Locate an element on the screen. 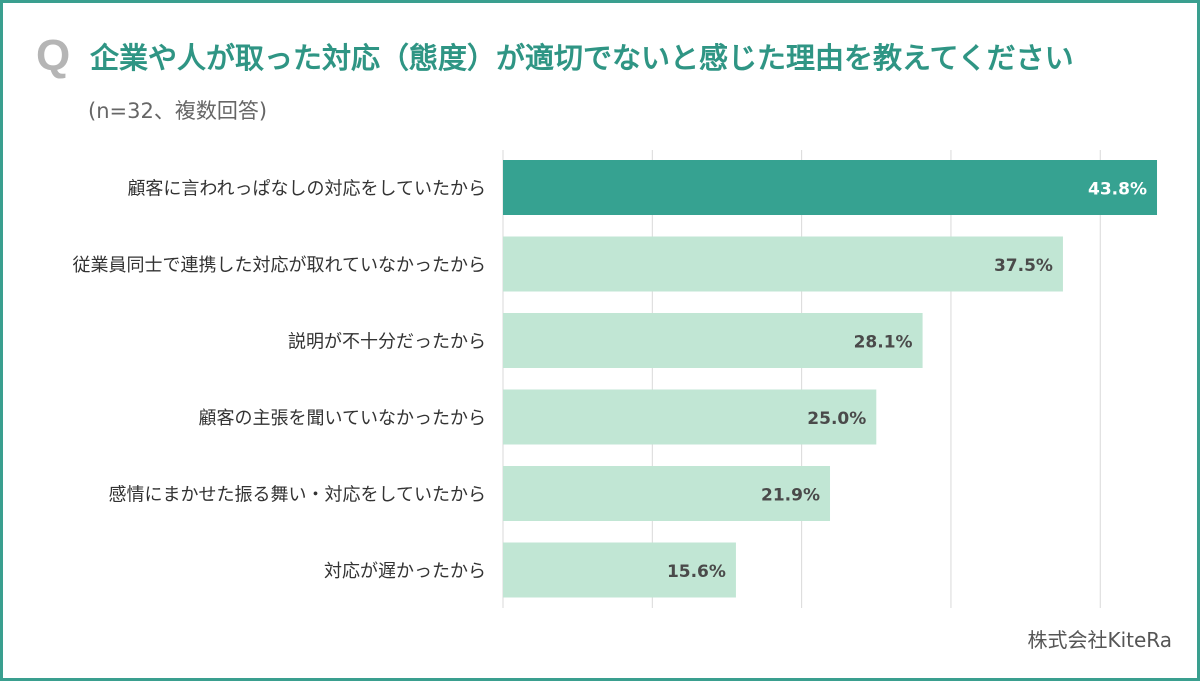 The height and width of the screenshot is (681, 1200). bar-value-label: 37.5% is located at coordinates (1023, 266).